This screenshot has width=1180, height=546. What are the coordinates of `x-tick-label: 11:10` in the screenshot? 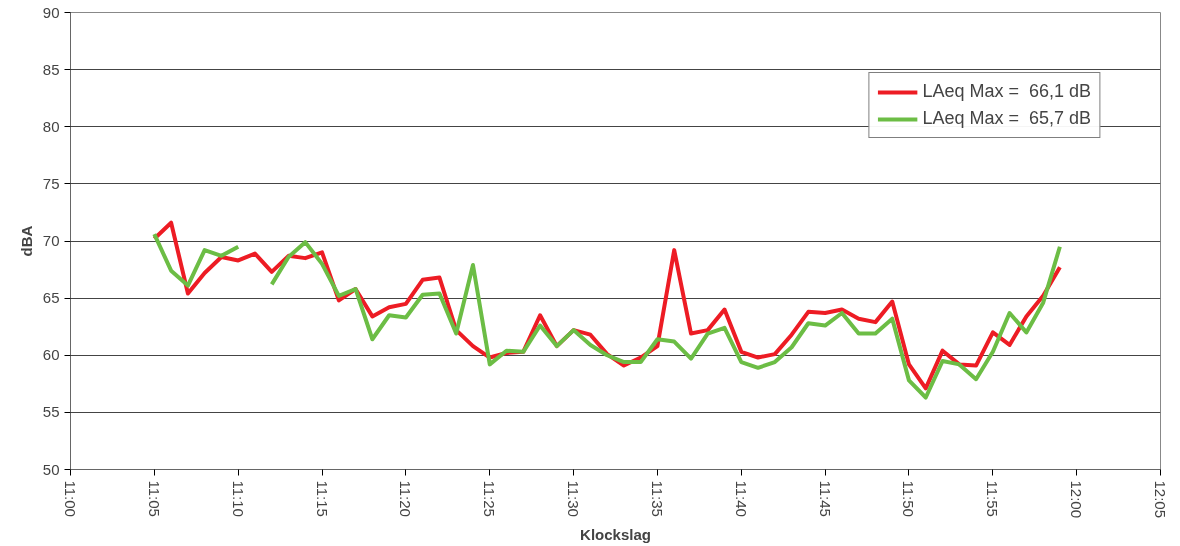 It's located at (238, 498).